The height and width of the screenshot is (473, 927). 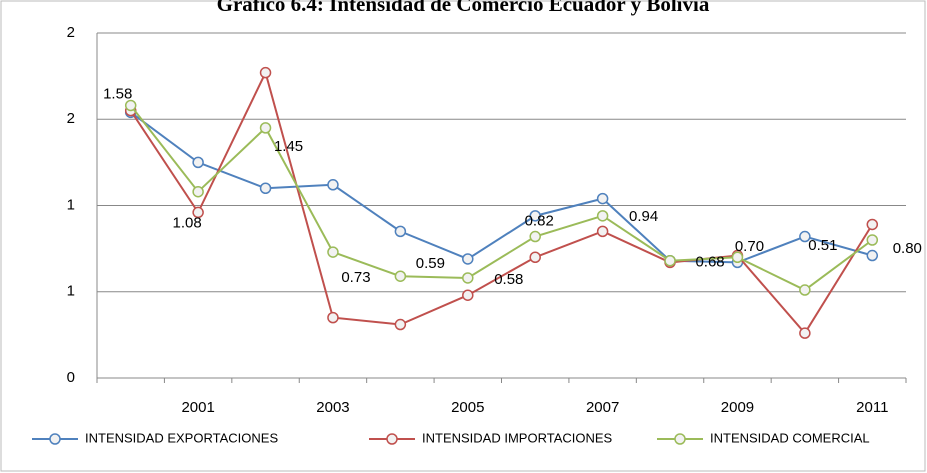 I want to click on data-label: 1.58, so click(x=117, y=93).